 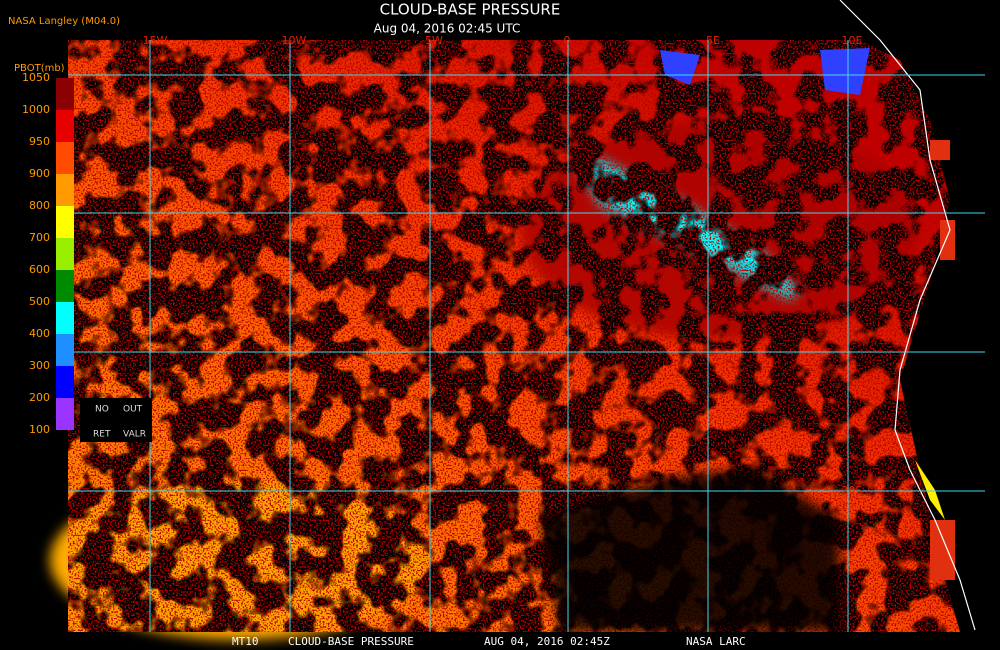 What do you see at coordinates (39, 173) in the screenshot?
I see `legend-label: 900` at bounding box center [39, 173].